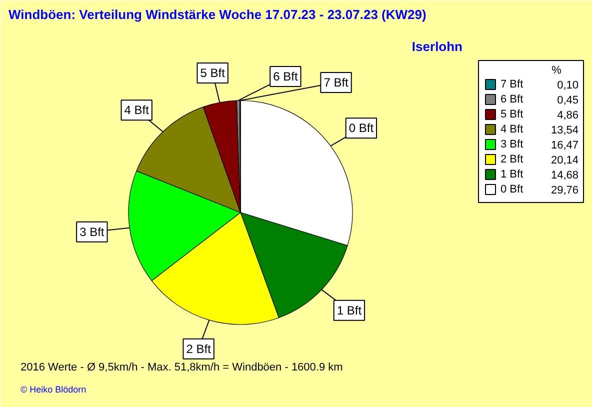 The height and width of the screenshot is (407, 592). Describe the element at coordinates (564, 176) in the screenshot. I see `data-label: 14,68` at that location.